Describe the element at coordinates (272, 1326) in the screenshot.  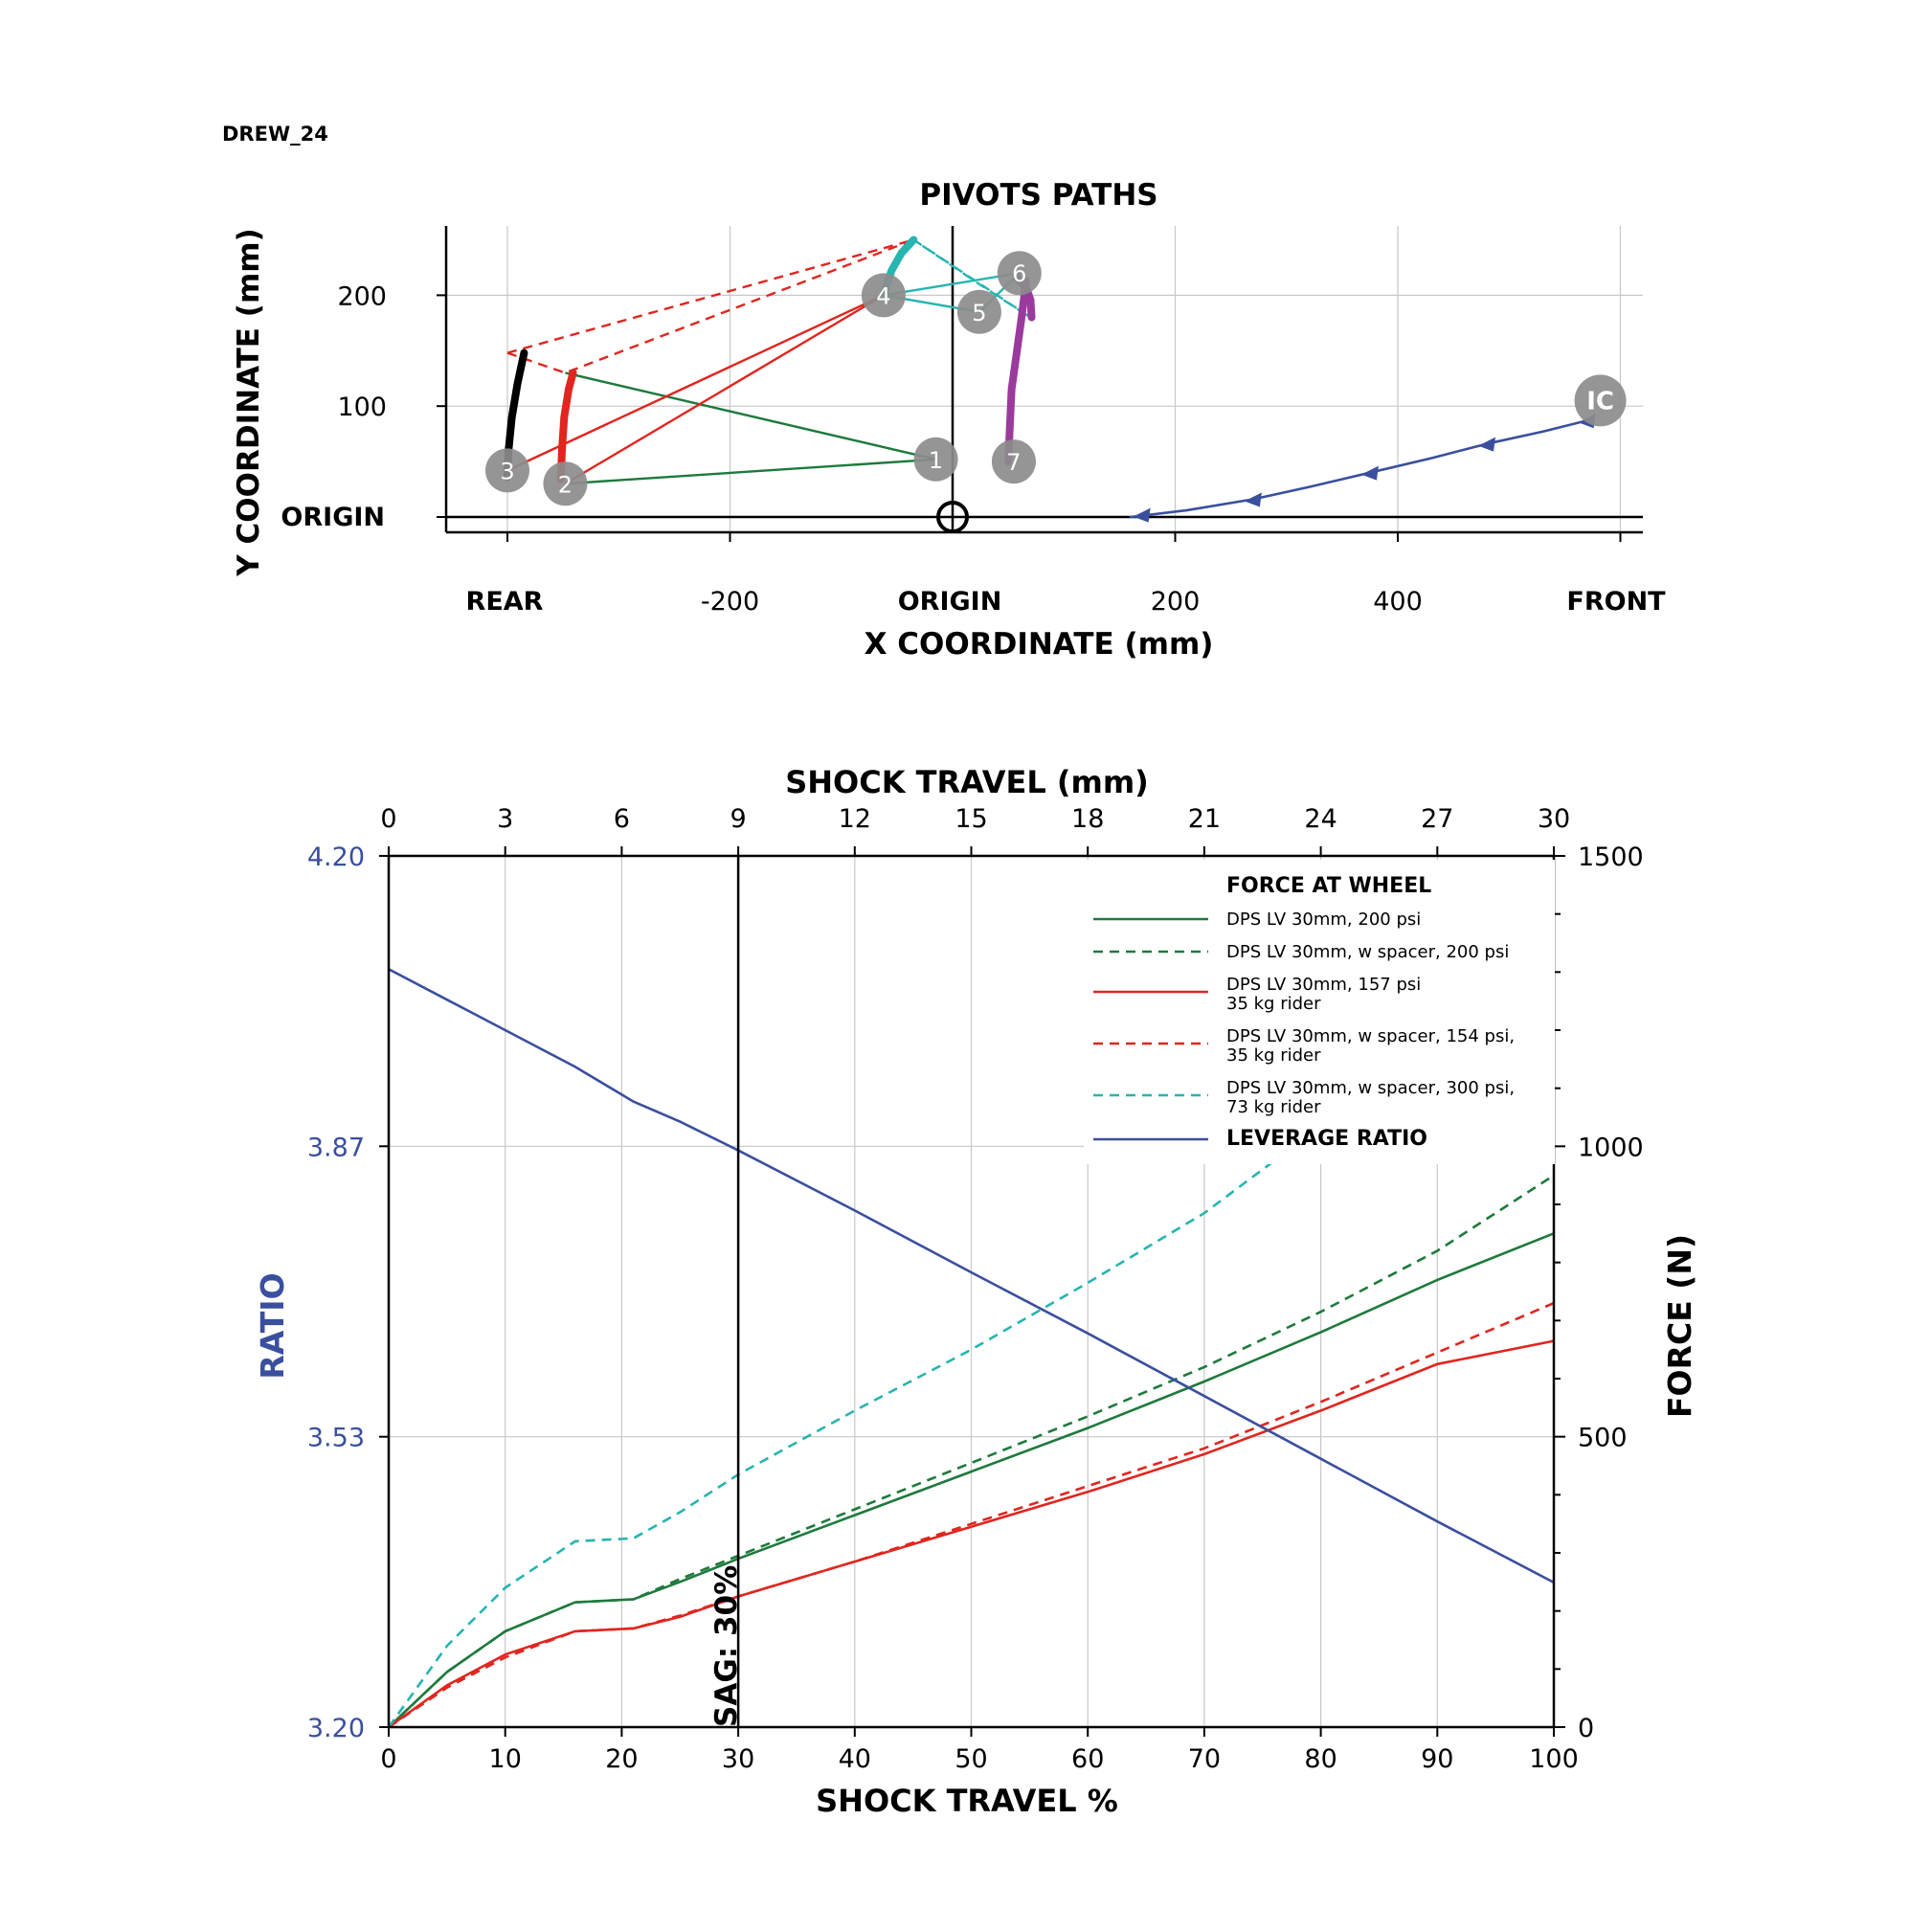
I see `y-axis-label-ratio: RATIO` at that location.